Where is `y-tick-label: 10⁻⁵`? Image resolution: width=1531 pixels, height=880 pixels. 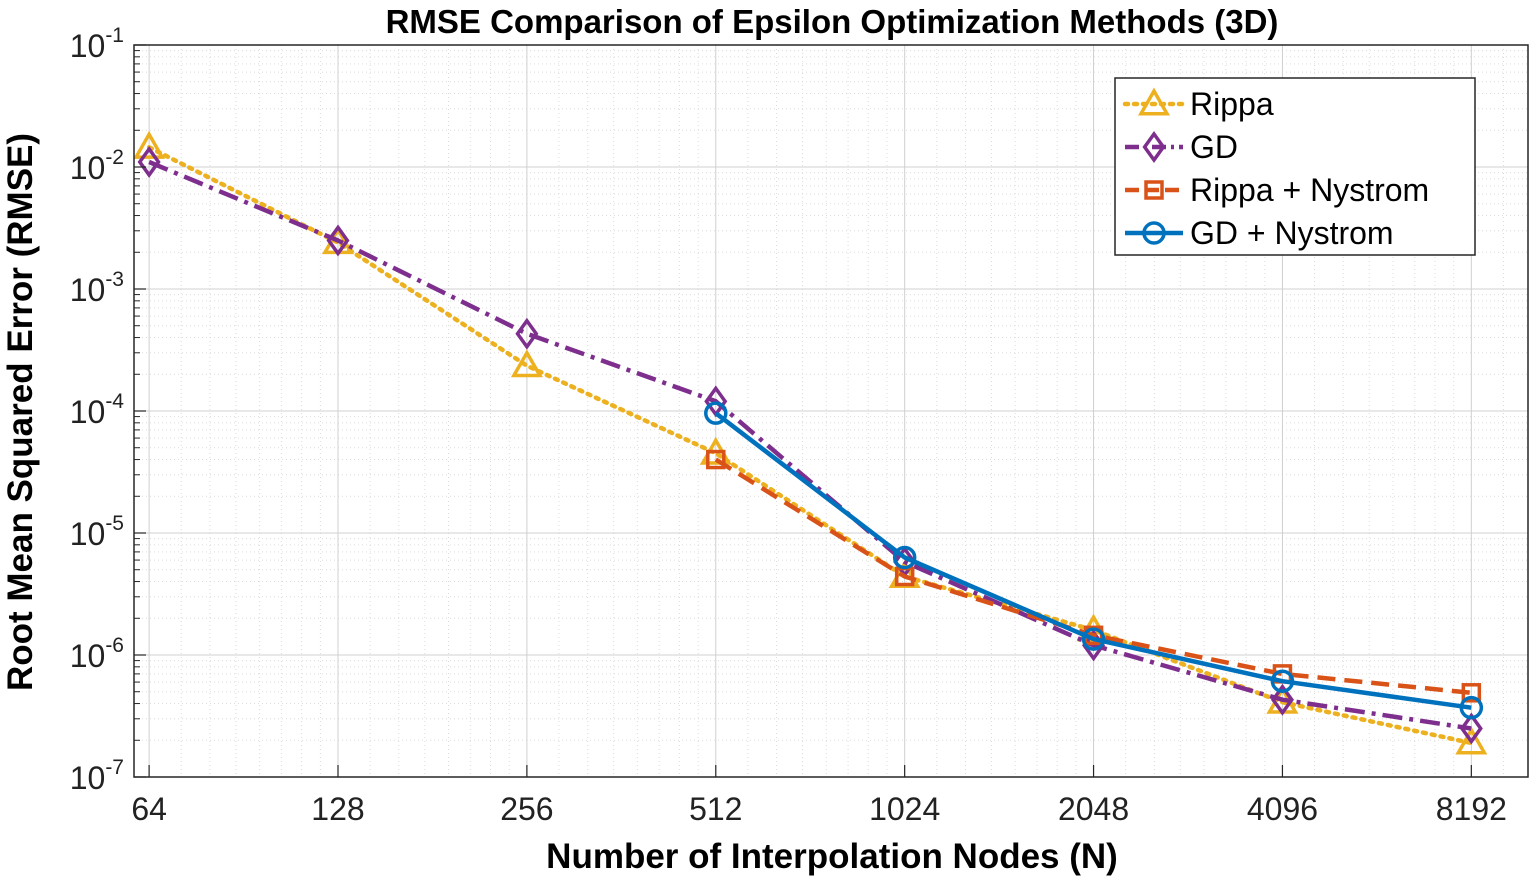 y-tick-label: 10⁻⁵ is located at coordinates (97, 532).